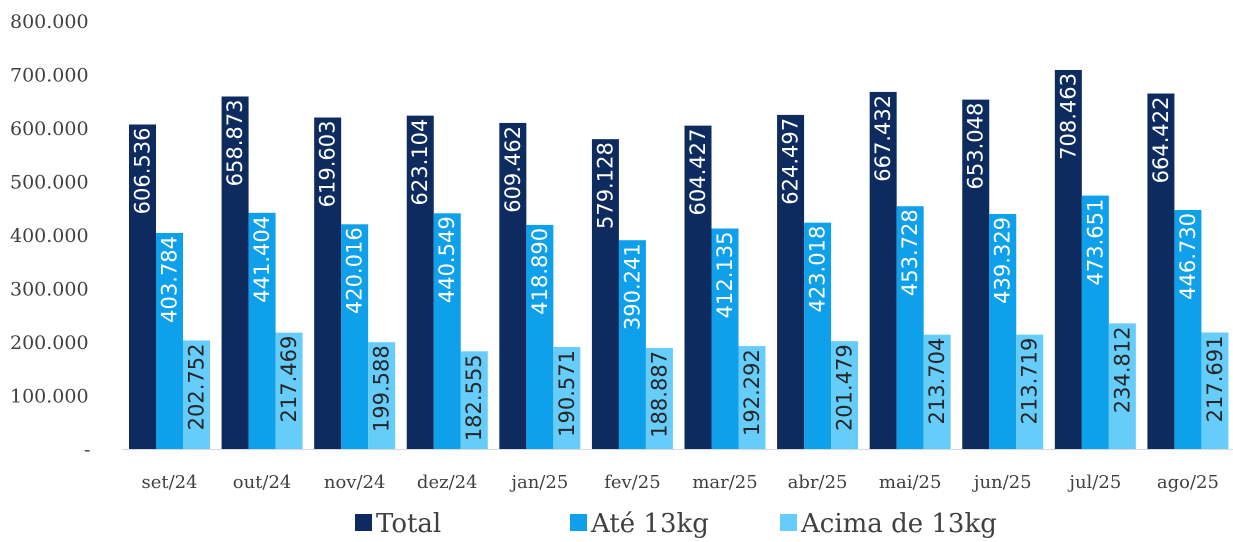  I want to click on data-label: 420.016, so click(355, 270).